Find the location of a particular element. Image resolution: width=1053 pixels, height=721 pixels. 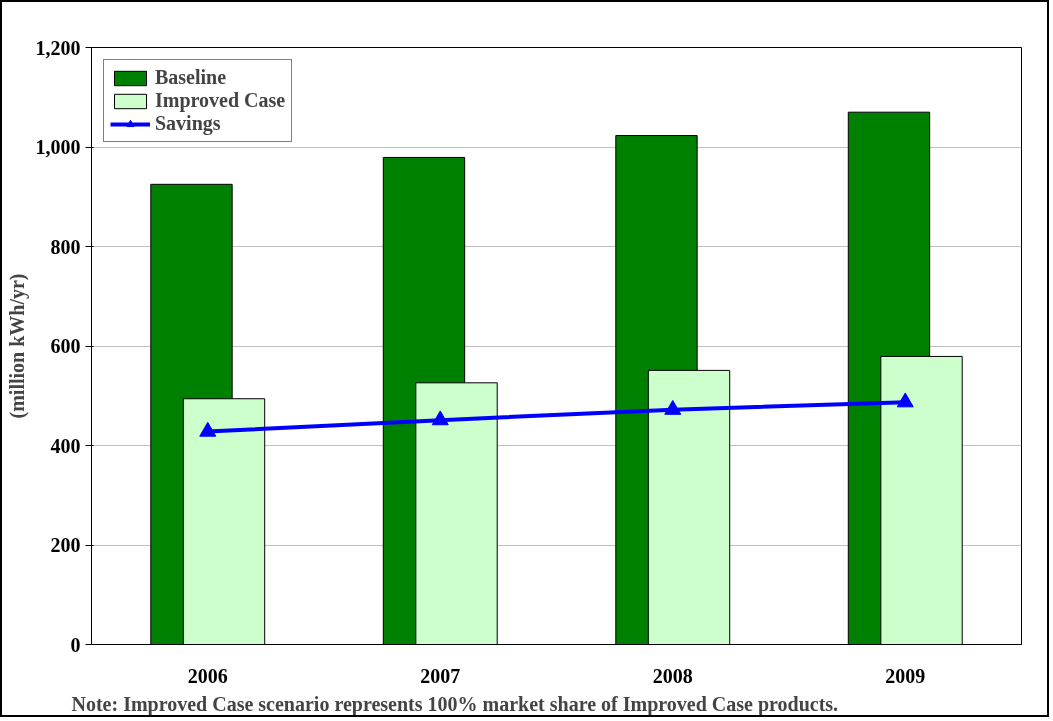

y-tick-label: 400 is located at coordinates (65, 445).